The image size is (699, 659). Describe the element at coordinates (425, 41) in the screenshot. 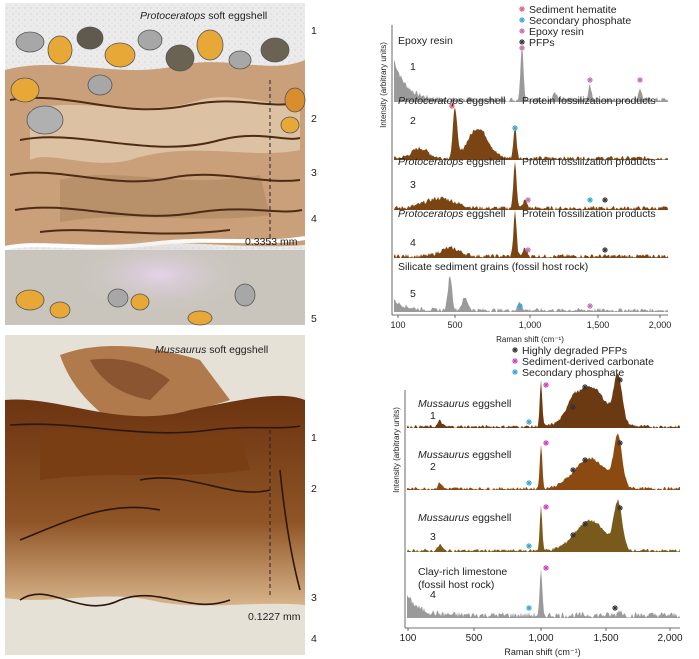

I see `trace-title: Epoxy resin` at that location.